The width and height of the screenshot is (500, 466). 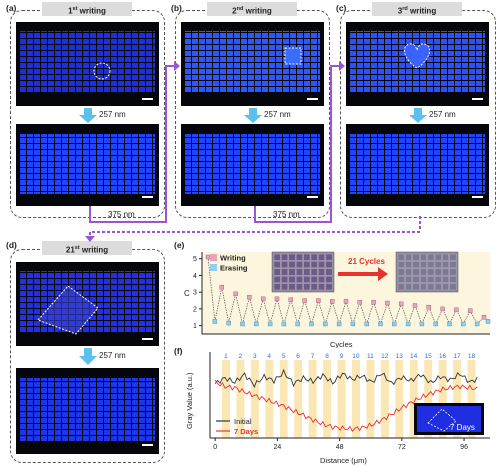 What do you see at coordinates (189, 400) in the screenshot?
I see `y-axis-label-f: Gray Value (a.u.)` at bounding box center [189, 400].